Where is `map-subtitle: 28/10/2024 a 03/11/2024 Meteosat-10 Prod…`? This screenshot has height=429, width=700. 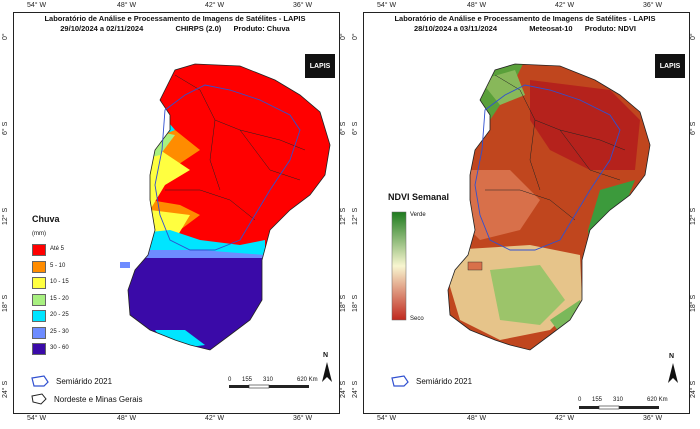 map-subtitle: 28/10/2024 a 03/11/2024 Meteosat-10 Prod… is located at coordinates (525, 28).